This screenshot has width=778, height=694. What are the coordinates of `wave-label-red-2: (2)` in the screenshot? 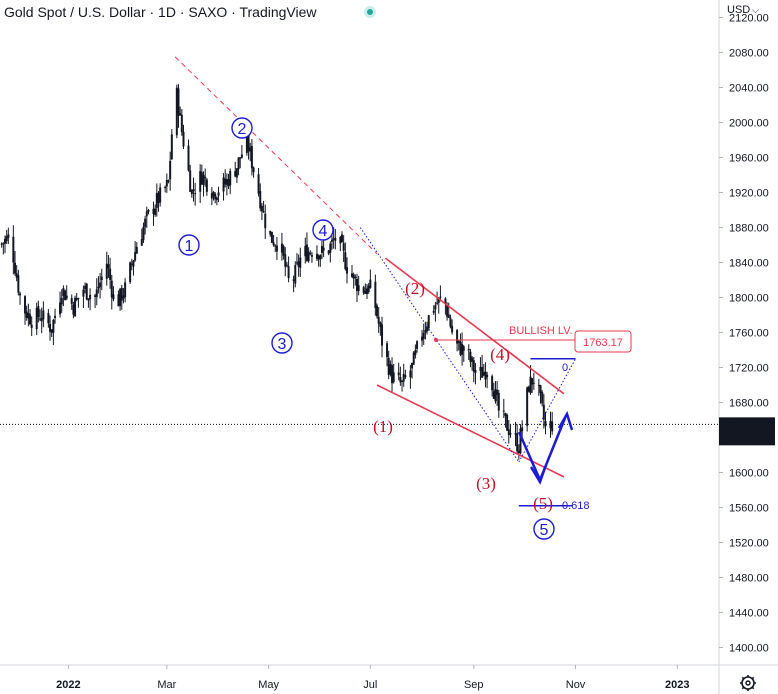 It's located at (415, 288).